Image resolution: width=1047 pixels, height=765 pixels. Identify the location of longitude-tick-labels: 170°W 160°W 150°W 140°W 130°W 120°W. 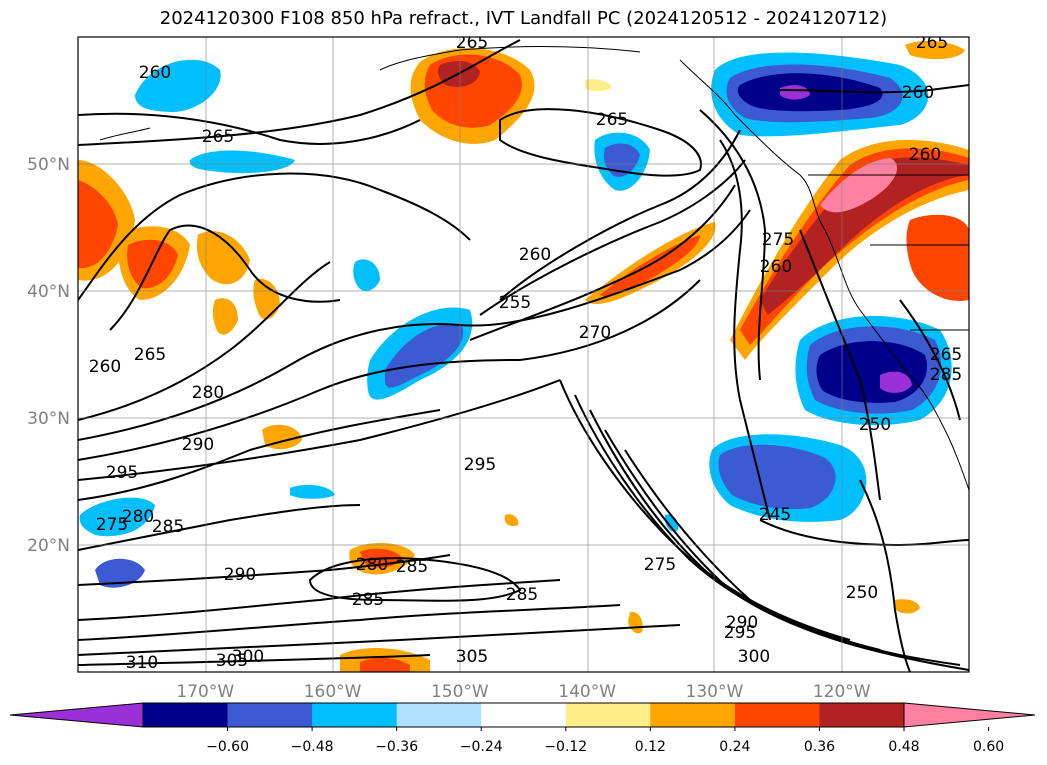
(523, 692).